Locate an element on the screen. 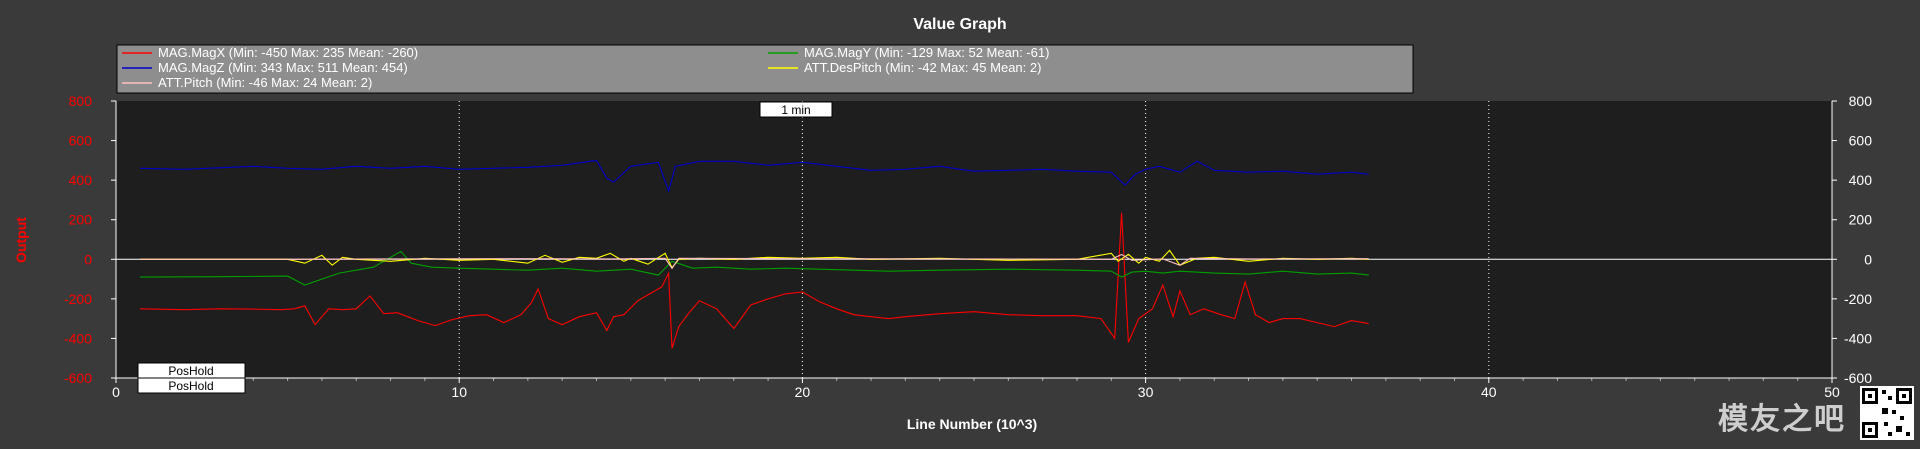  legend-label: MAG.MagX (Min: -450 Max: 235 Mean: -260) is located at coordinates (288, 52).